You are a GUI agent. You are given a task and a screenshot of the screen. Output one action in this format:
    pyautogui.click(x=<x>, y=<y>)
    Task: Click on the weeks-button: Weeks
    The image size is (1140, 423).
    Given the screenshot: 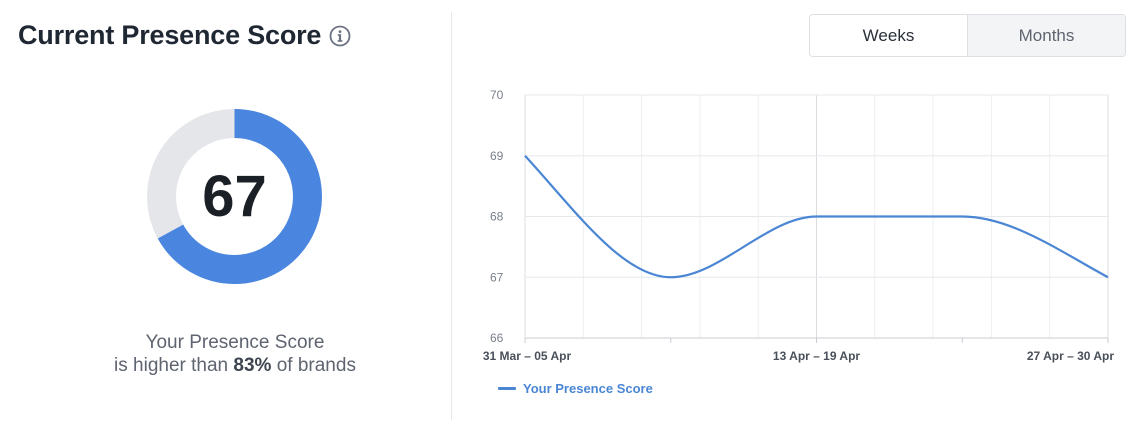 What is the action you would take?
    pyautogui.click(x=888, y=35)
    